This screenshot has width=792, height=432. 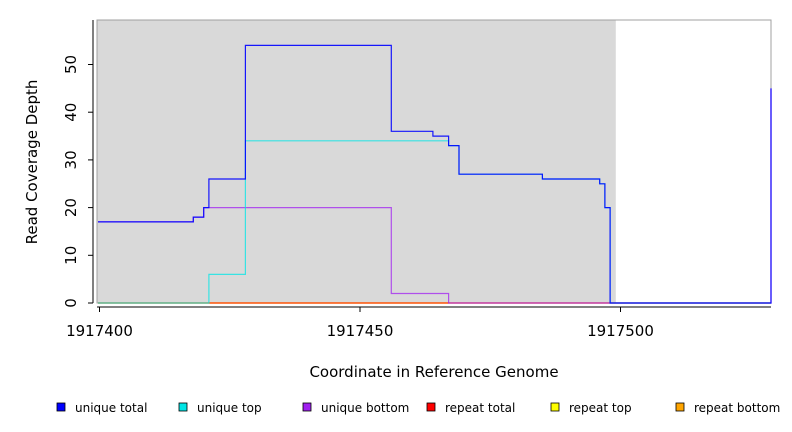 I want to click on x-tick-label: 1917450, so click(x=360, y=331).